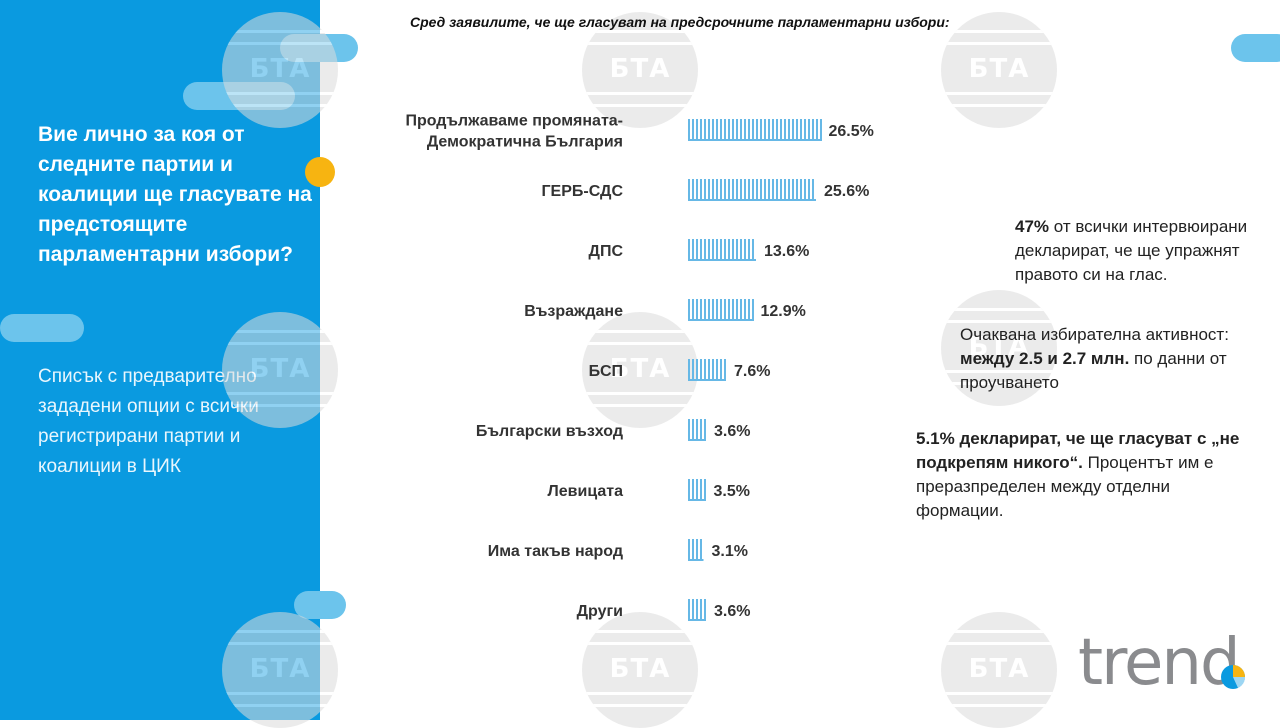  What do you see at coordinates (573, 311) in the screenshot?
I see `category-label: Възраждане` at bounding box center [573, 311].